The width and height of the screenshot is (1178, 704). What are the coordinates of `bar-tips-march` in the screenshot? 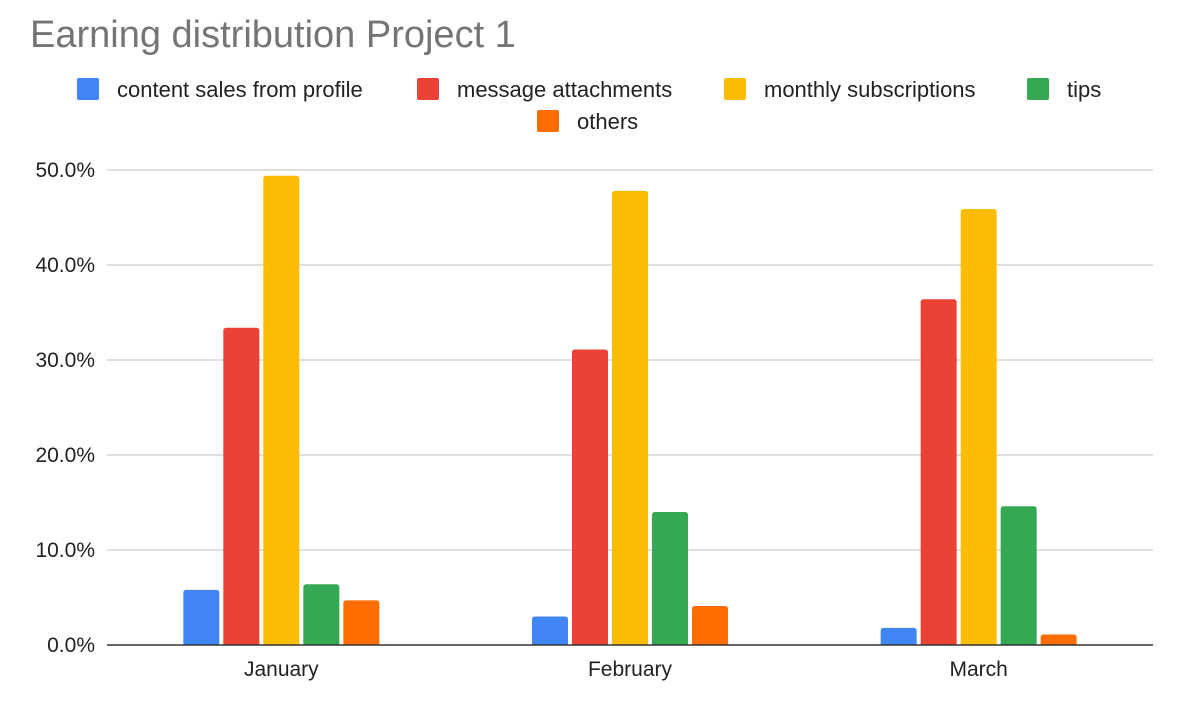 It's located at (1018, 575).